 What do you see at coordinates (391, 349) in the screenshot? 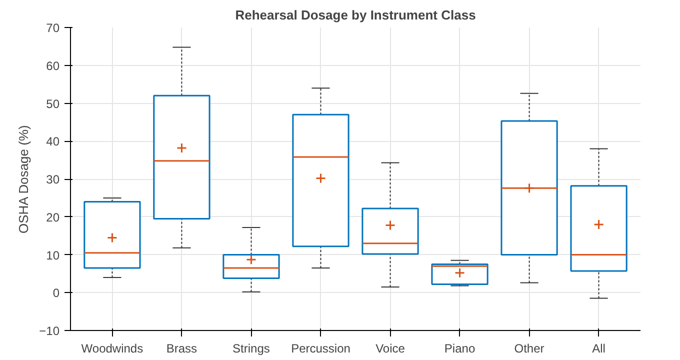
I see `x-tick-label: Voice` at bounding box center [391, 349].